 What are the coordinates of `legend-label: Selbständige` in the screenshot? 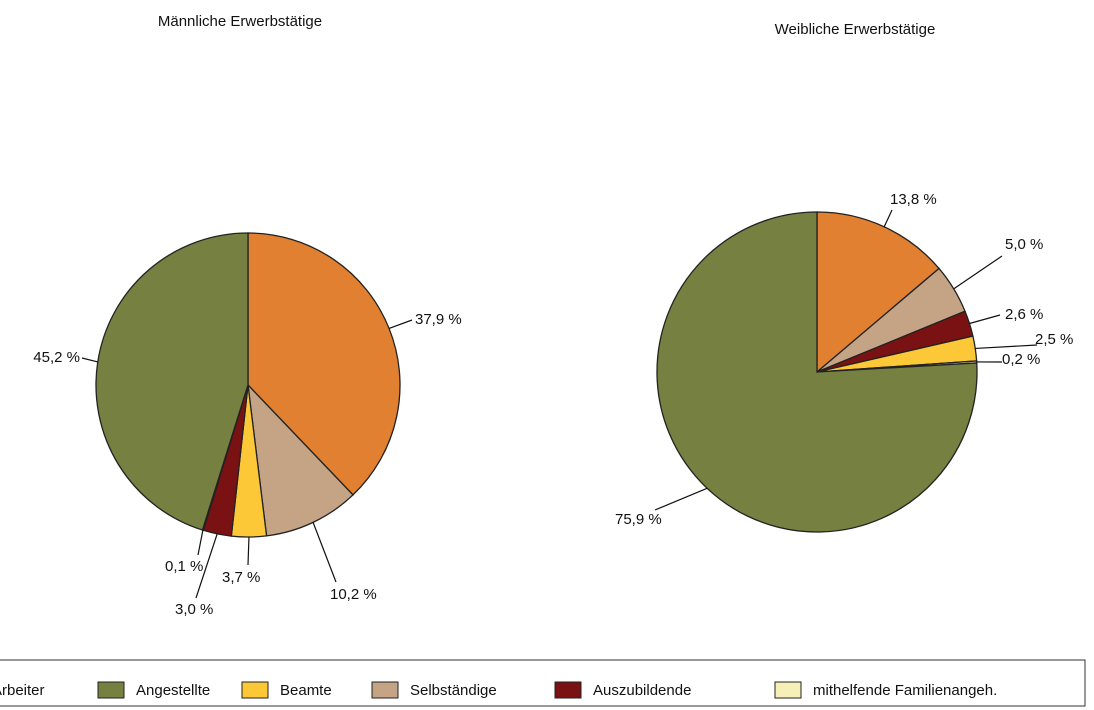 It's located at (453, 690).